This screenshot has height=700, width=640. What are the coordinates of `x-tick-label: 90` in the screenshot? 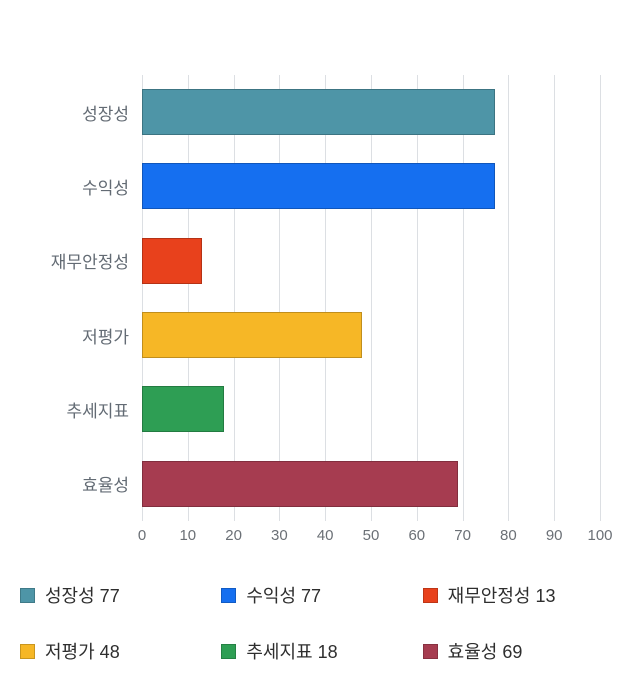 It's located at (554, 535).